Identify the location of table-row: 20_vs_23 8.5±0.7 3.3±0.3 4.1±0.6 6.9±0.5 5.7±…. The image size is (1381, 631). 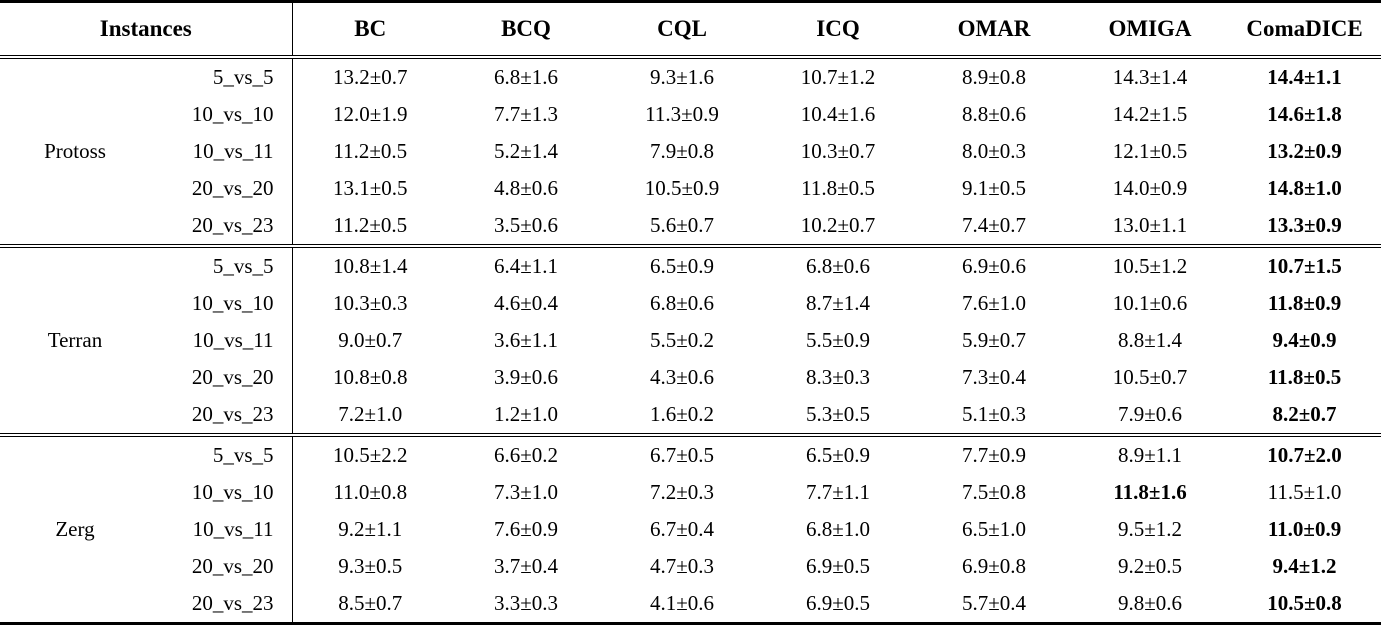
(690, 604).